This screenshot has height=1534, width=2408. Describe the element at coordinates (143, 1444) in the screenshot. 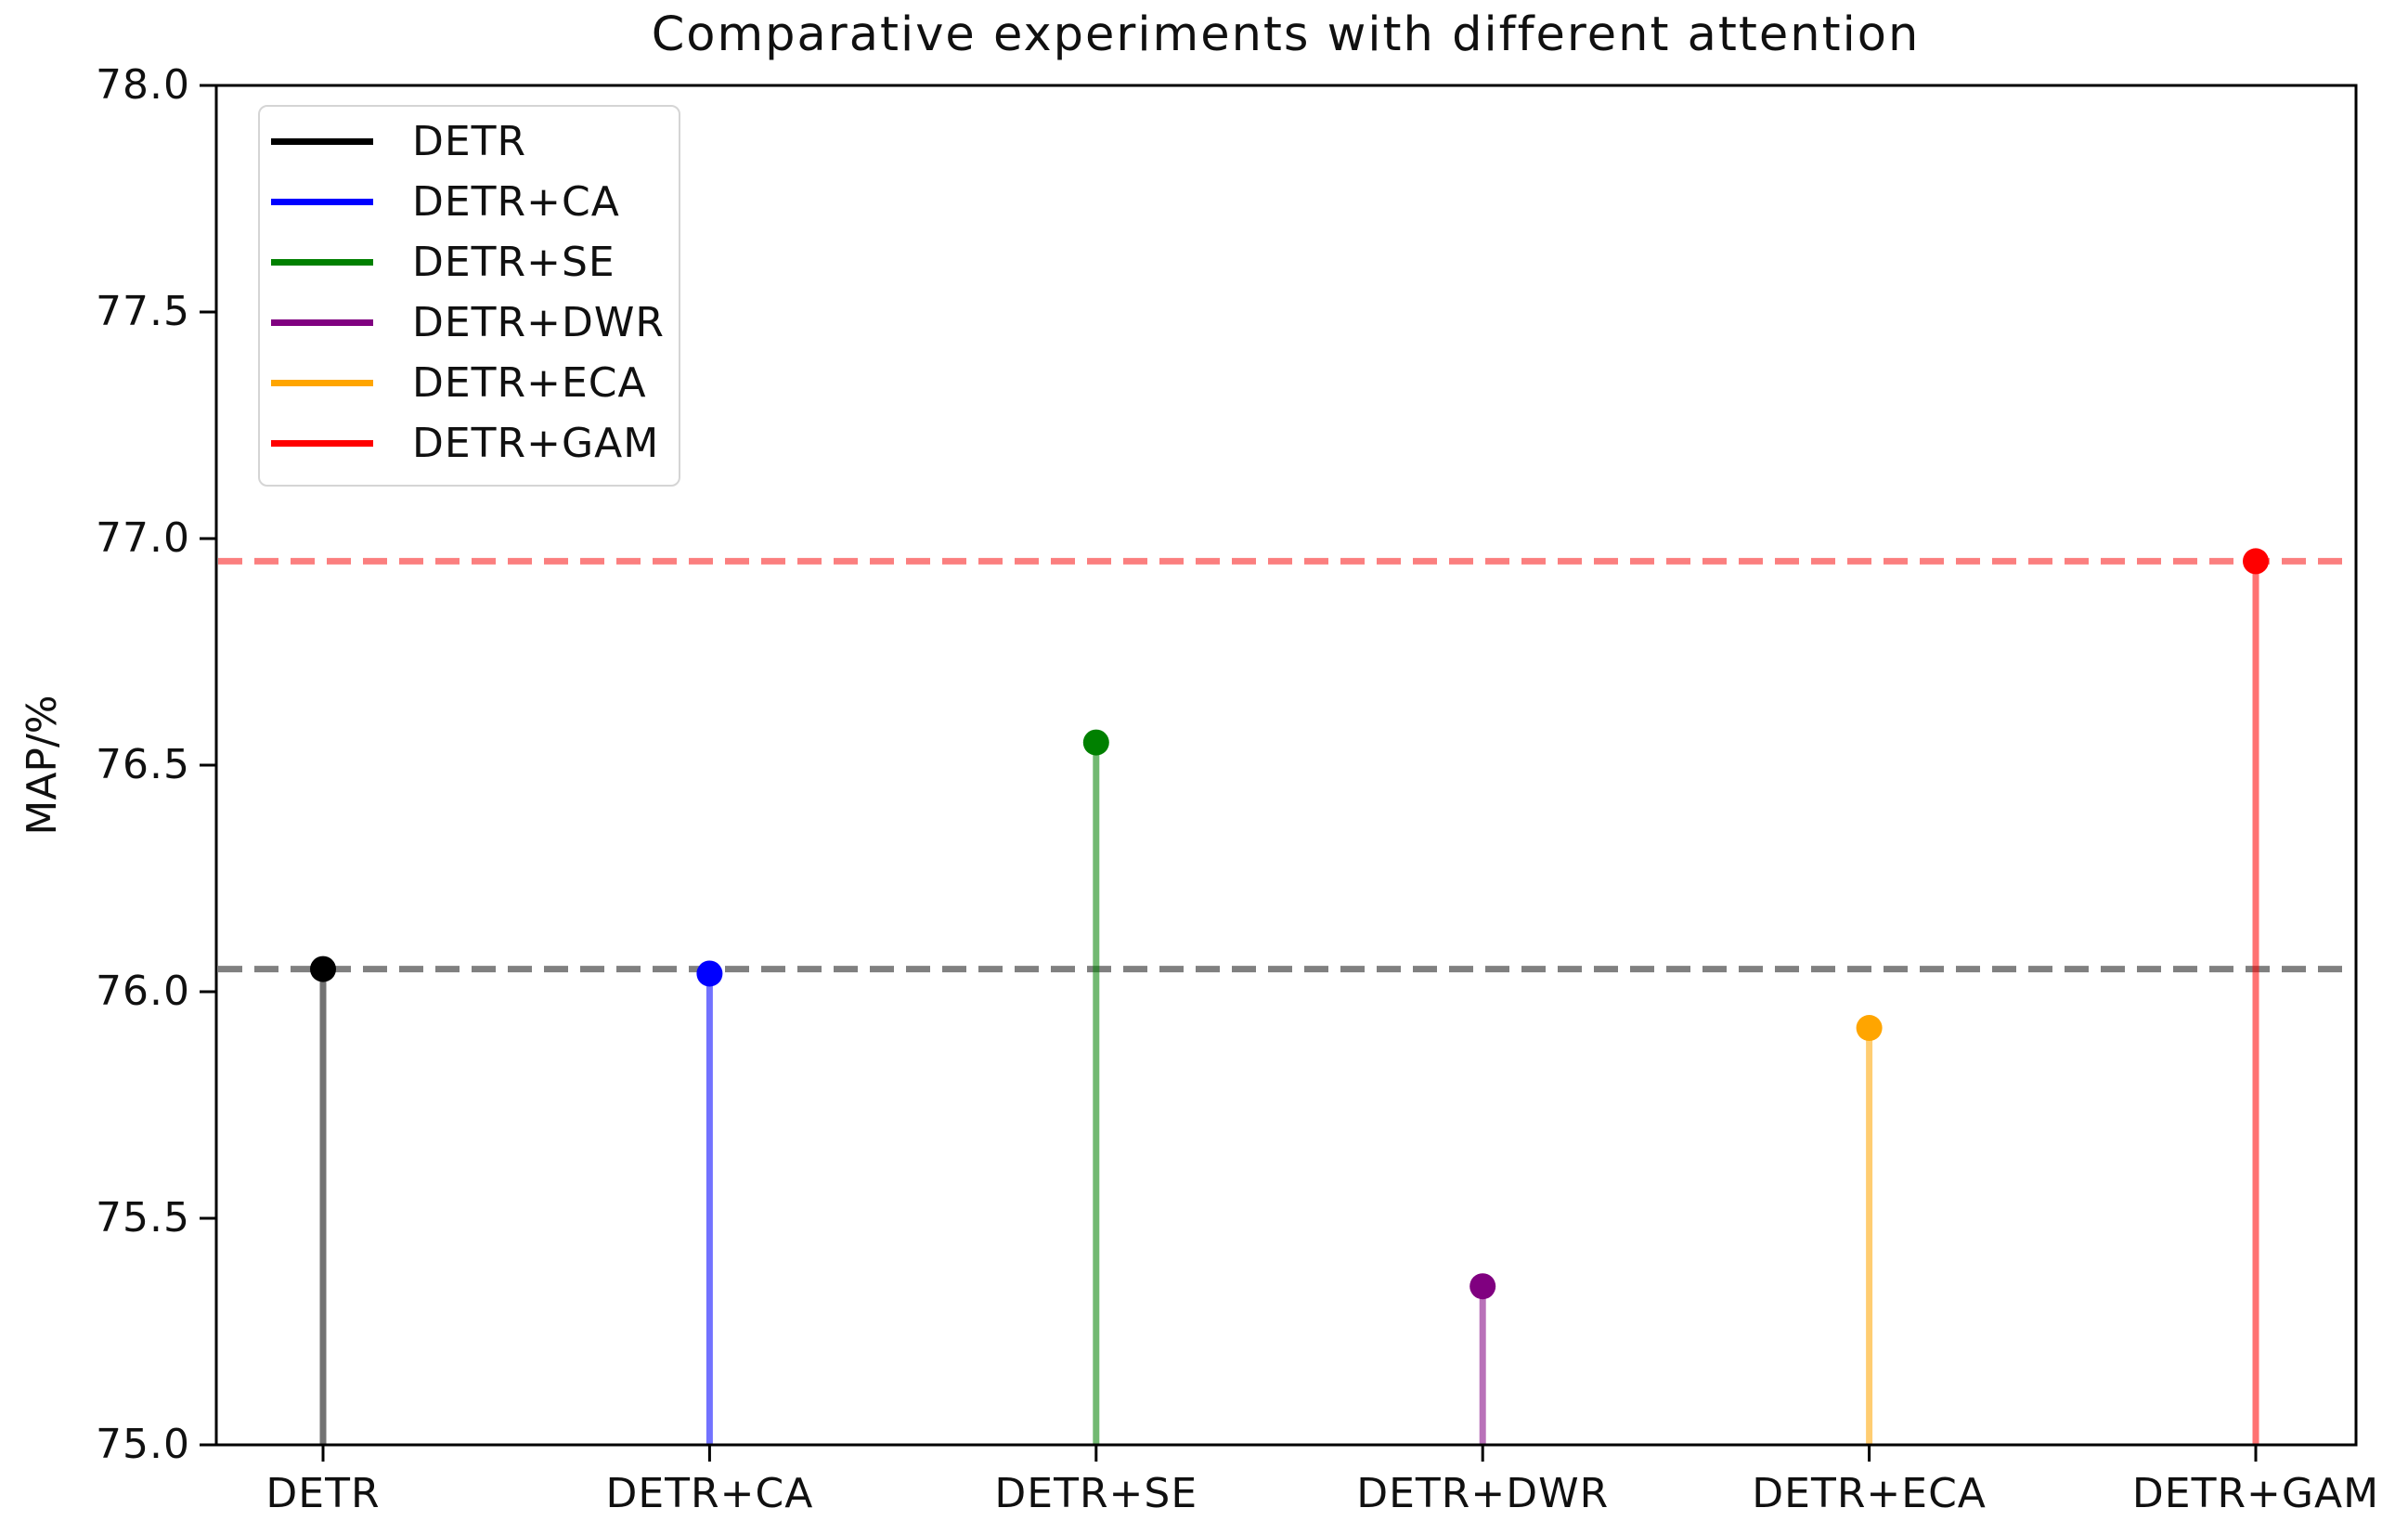

I see `y-tick-label: 75.0` at that location.